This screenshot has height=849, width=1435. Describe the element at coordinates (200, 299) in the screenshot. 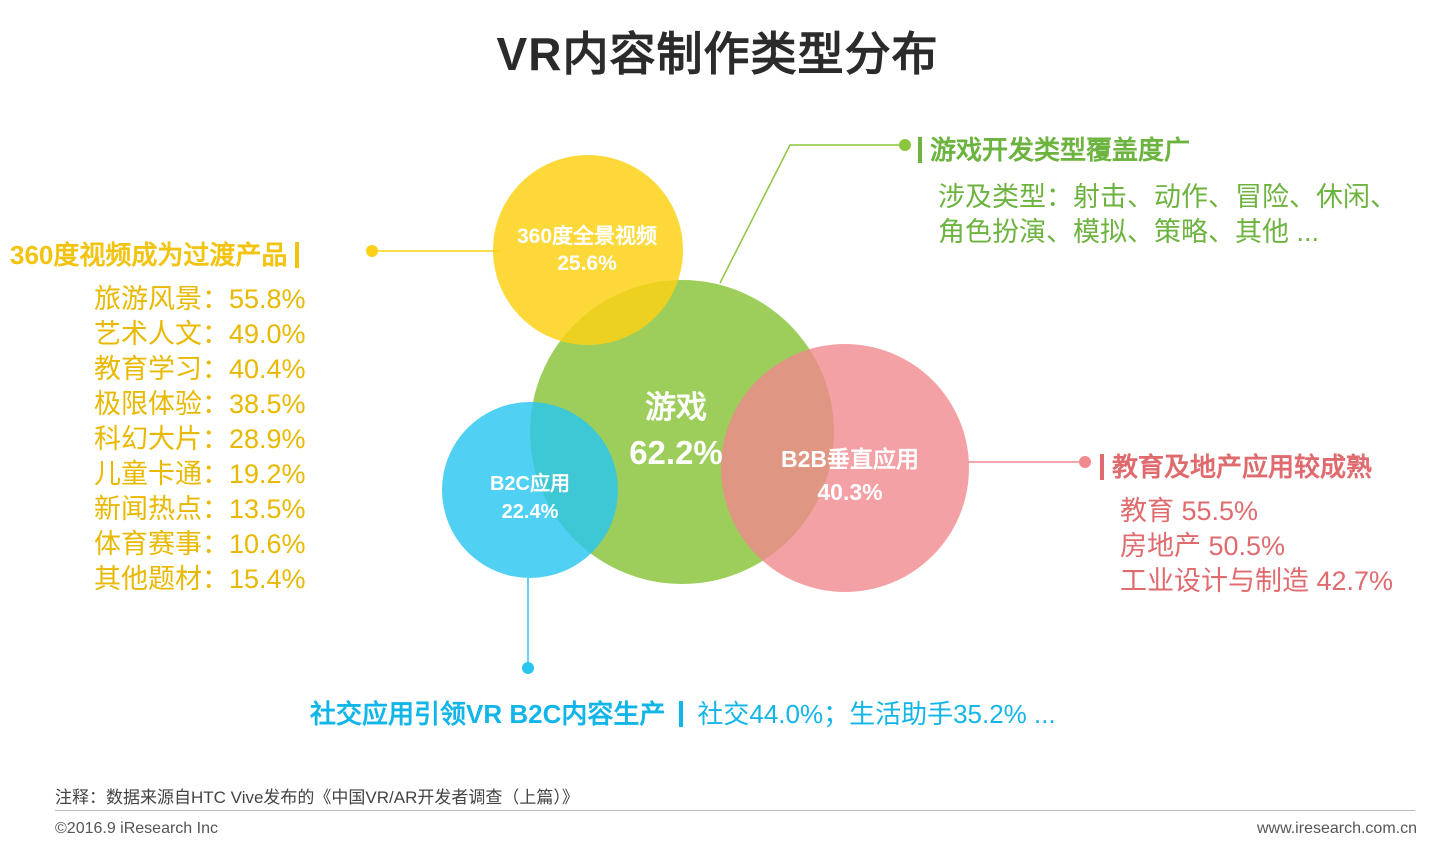

I see `list-item: 旅游风景：55.8%` at that location.